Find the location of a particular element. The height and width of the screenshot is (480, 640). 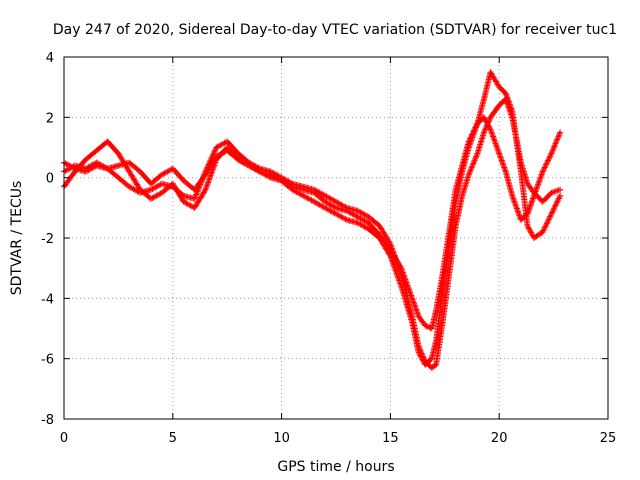

x-tick-label: 25 is located at coordinates (608, 438).